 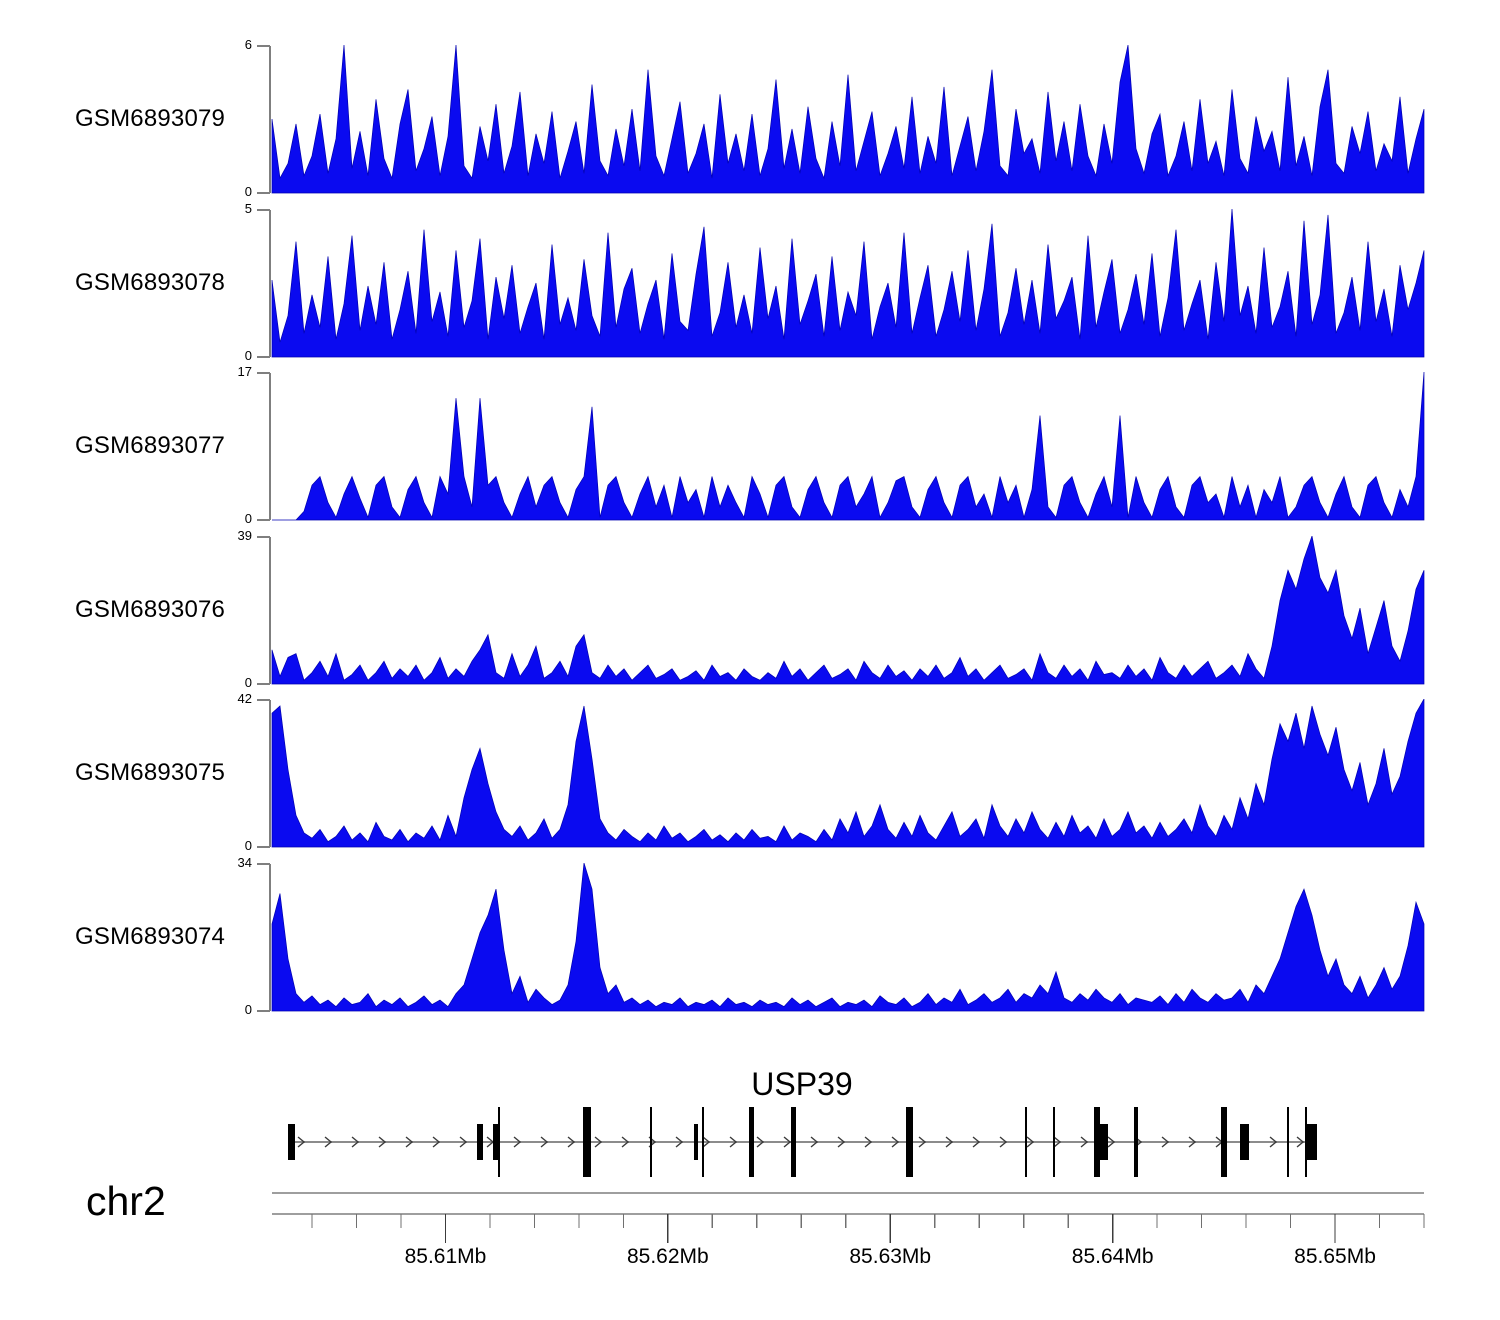 What do you see at coordinates (668, 1256) in the screenshot?
I see `axis-tick-label: 85.62Mb` at bounding box center [668, 1256].